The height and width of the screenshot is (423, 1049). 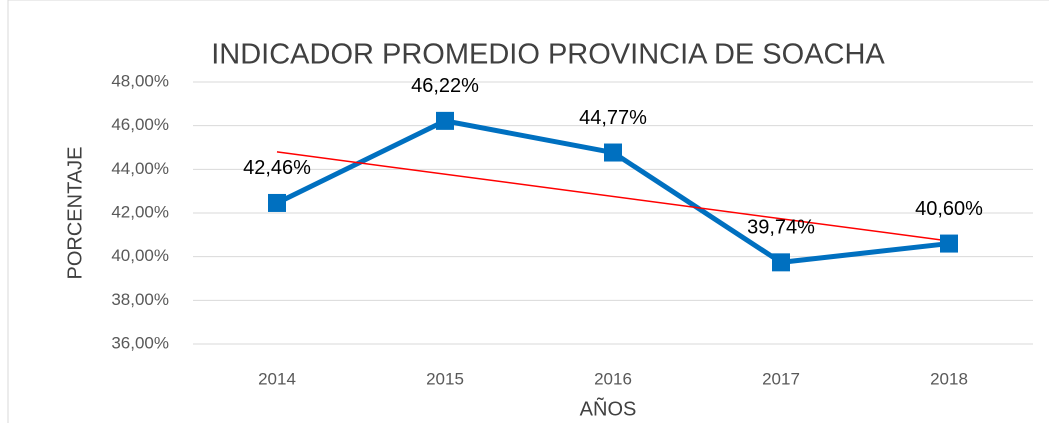 What do you see at coordinates (613, 196) in the screenshot?
I see `trendline` at bounding box center [613, 196].